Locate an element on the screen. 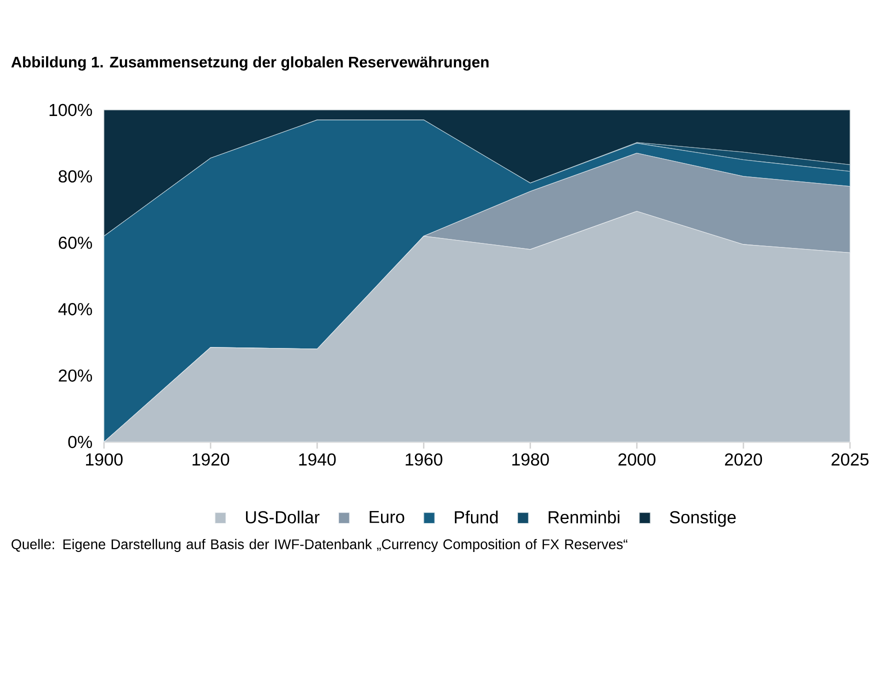  x-tick-label: 1900 is located at coordinates (104, 459).